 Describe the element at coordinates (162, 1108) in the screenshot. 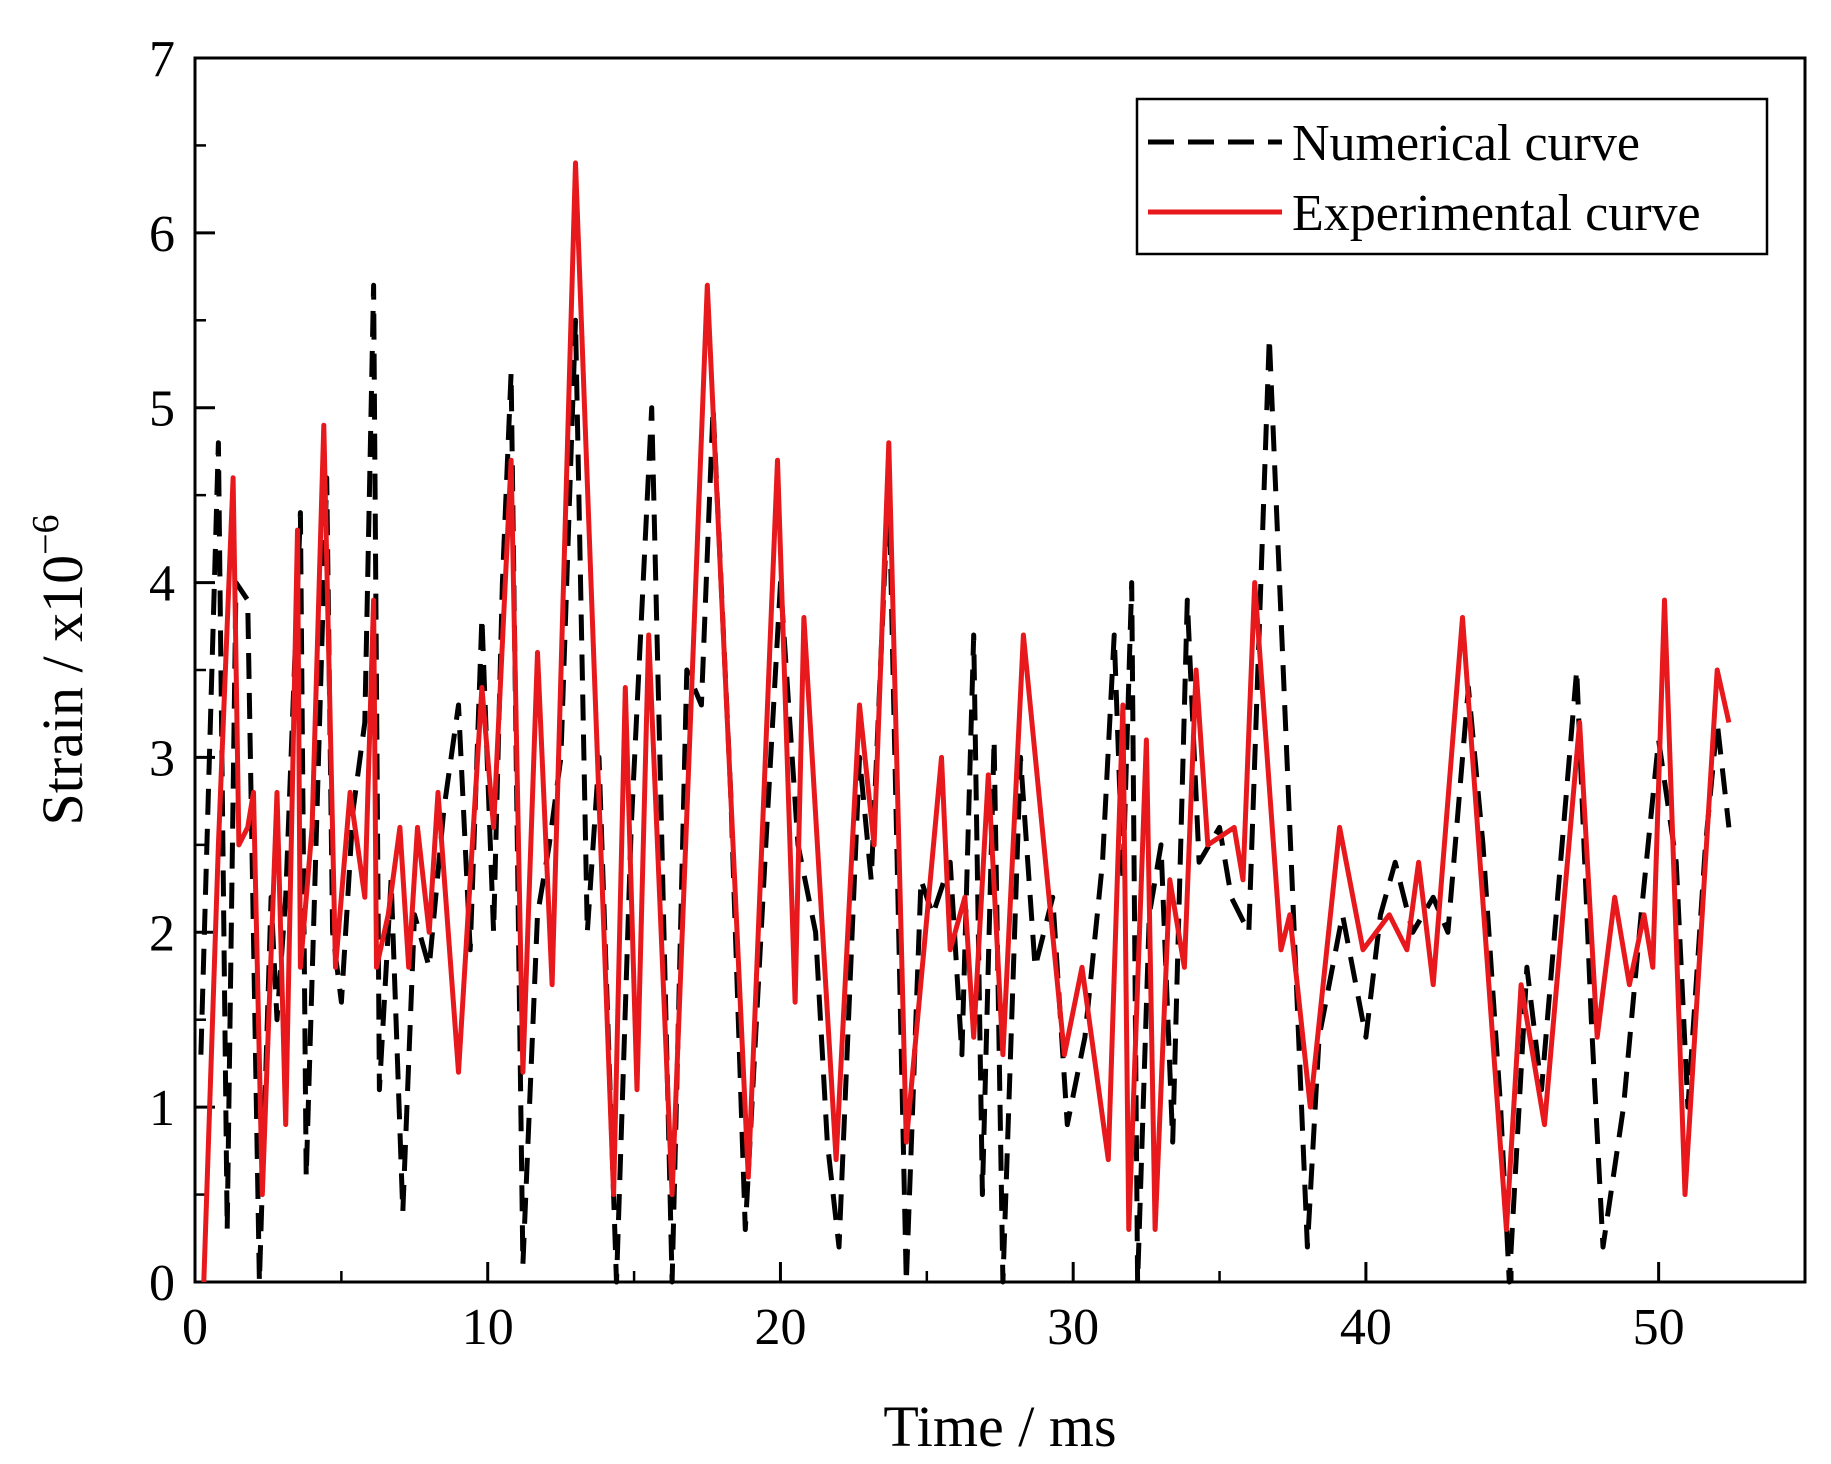

I see `y-tick-label: 1` at that location.